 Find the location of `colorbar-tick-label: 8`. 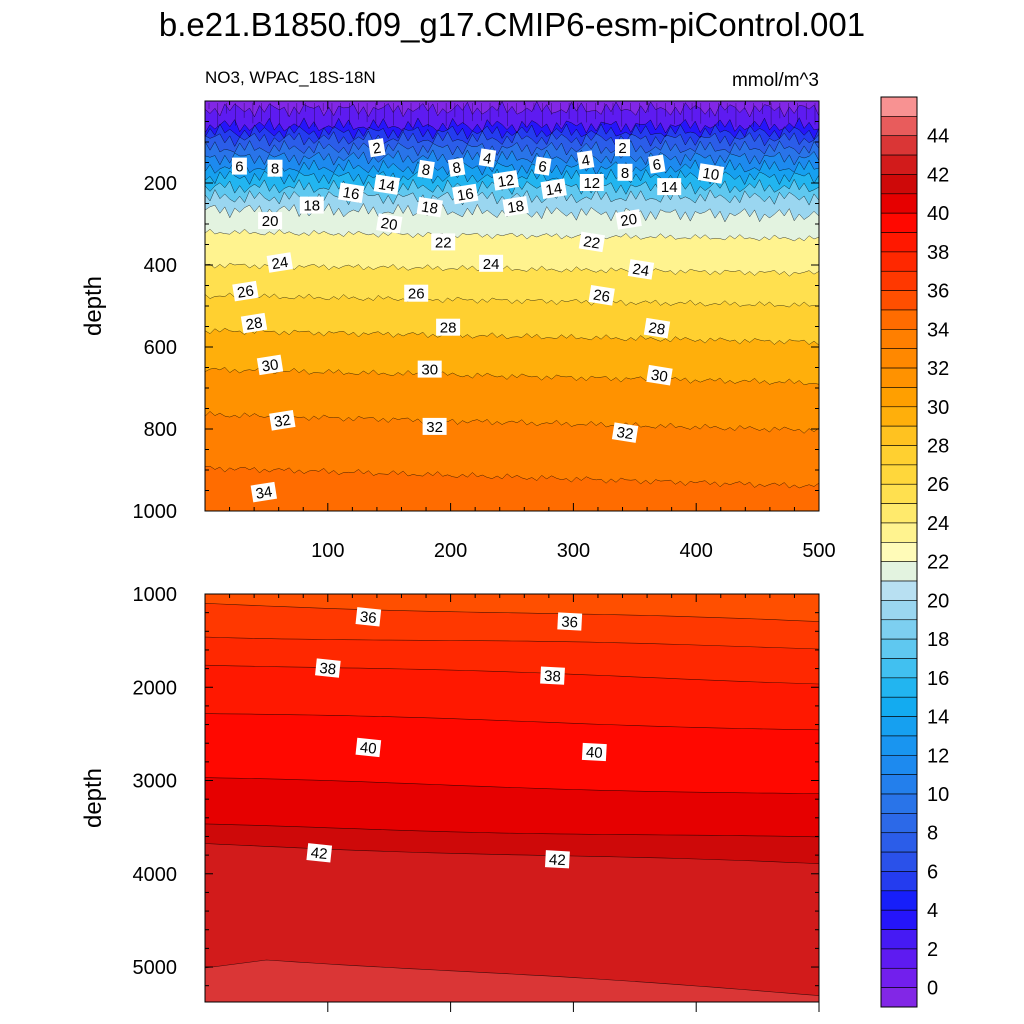

colorbar-tick-label: 8 is located at coordinates (932, 834).